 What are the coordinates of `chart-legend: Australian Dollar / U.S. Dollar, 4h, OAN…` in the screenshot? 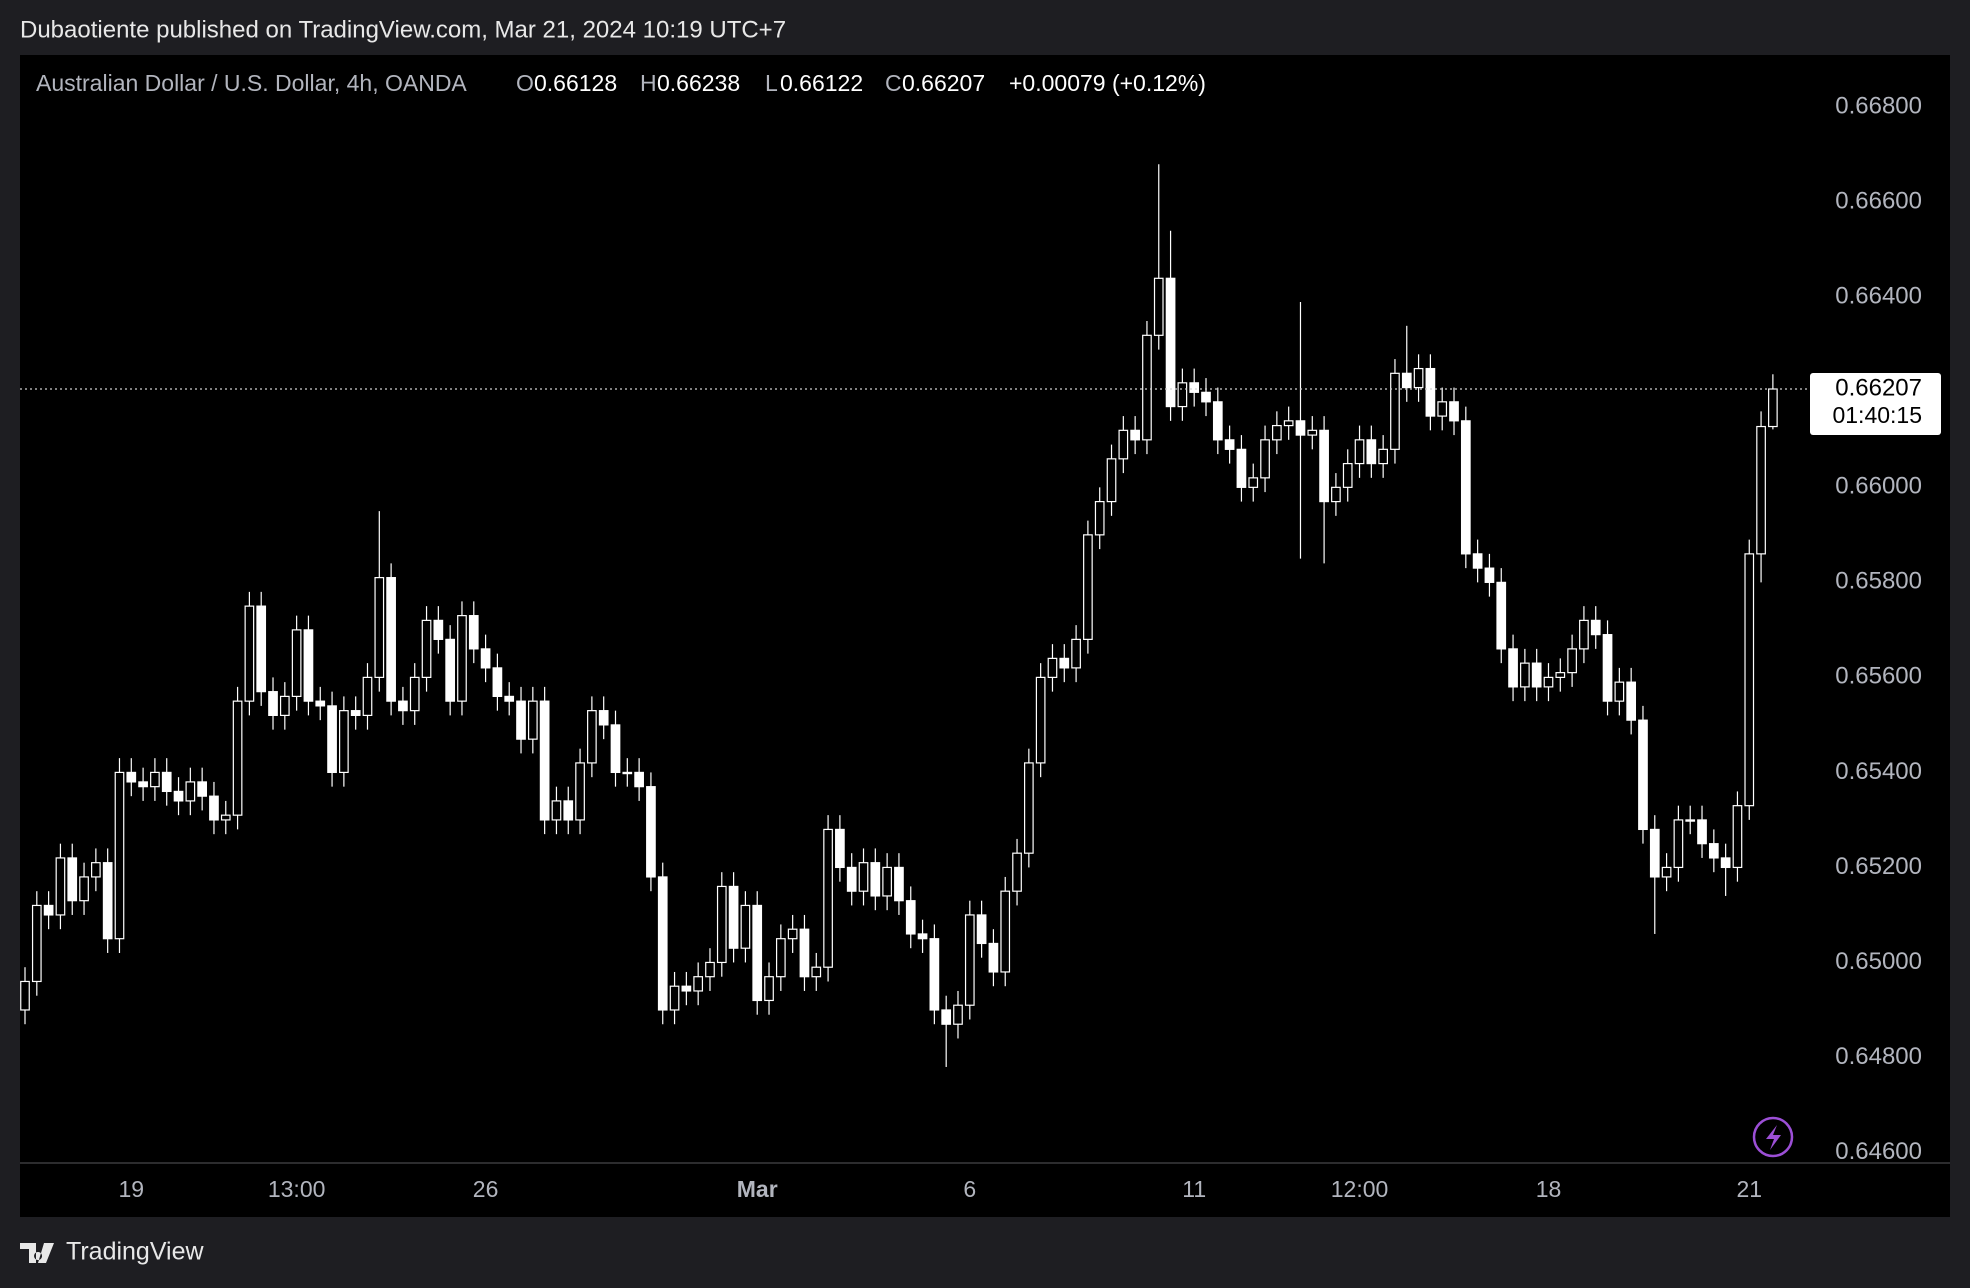 It's located at (621, 83).